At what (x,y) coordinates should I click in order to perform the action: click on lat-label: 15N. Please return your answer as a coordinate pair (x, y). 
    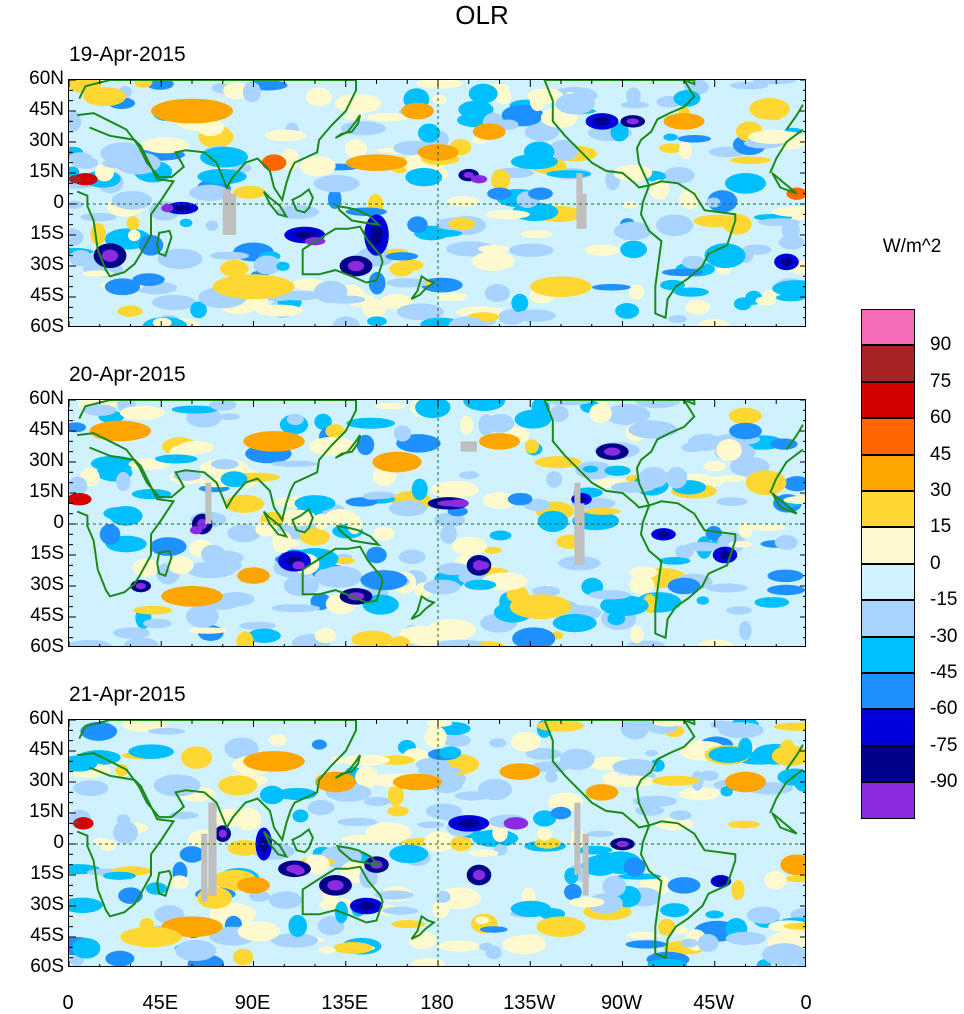
    Looking at the image, I should click on (46, 811).